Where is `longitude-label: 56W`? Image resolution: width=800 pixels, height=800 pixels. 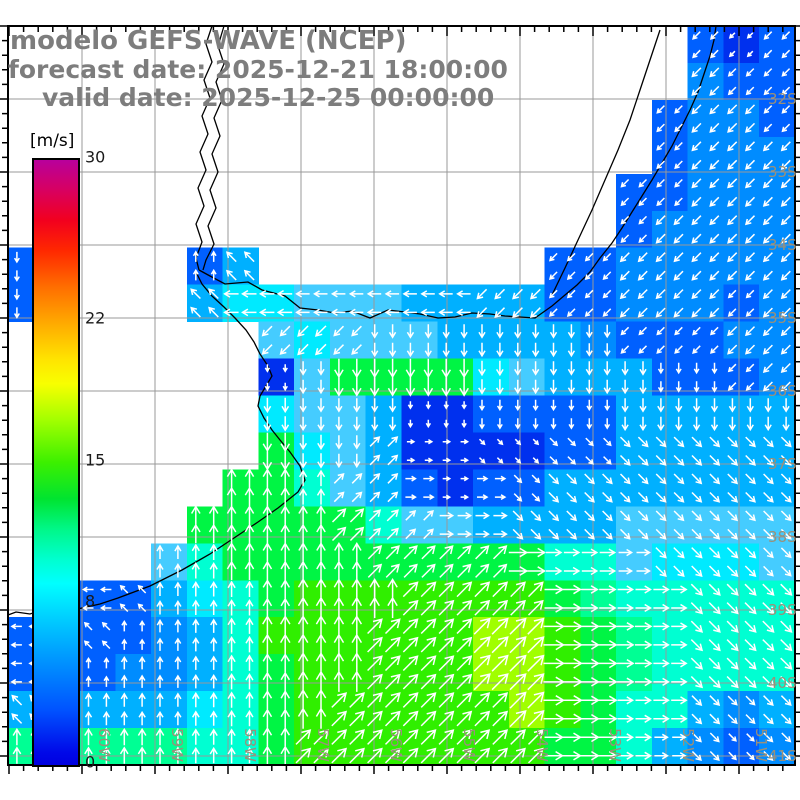 longitude-label: 56W is located at coordinates (396, 745).